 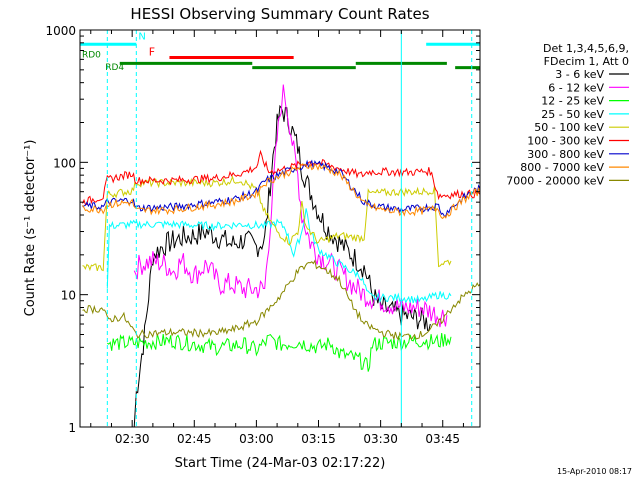 I want to click on footer-timestamp: 15-Apr-2010 08:17, so click(x=594, y=471).